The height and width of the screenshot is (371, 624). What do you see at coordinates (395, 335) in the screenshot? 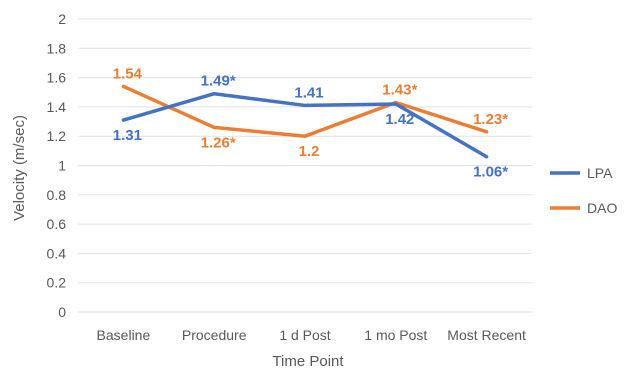
I see `x-tick-label: 1 mo Post` at bounding box center [395, 335].